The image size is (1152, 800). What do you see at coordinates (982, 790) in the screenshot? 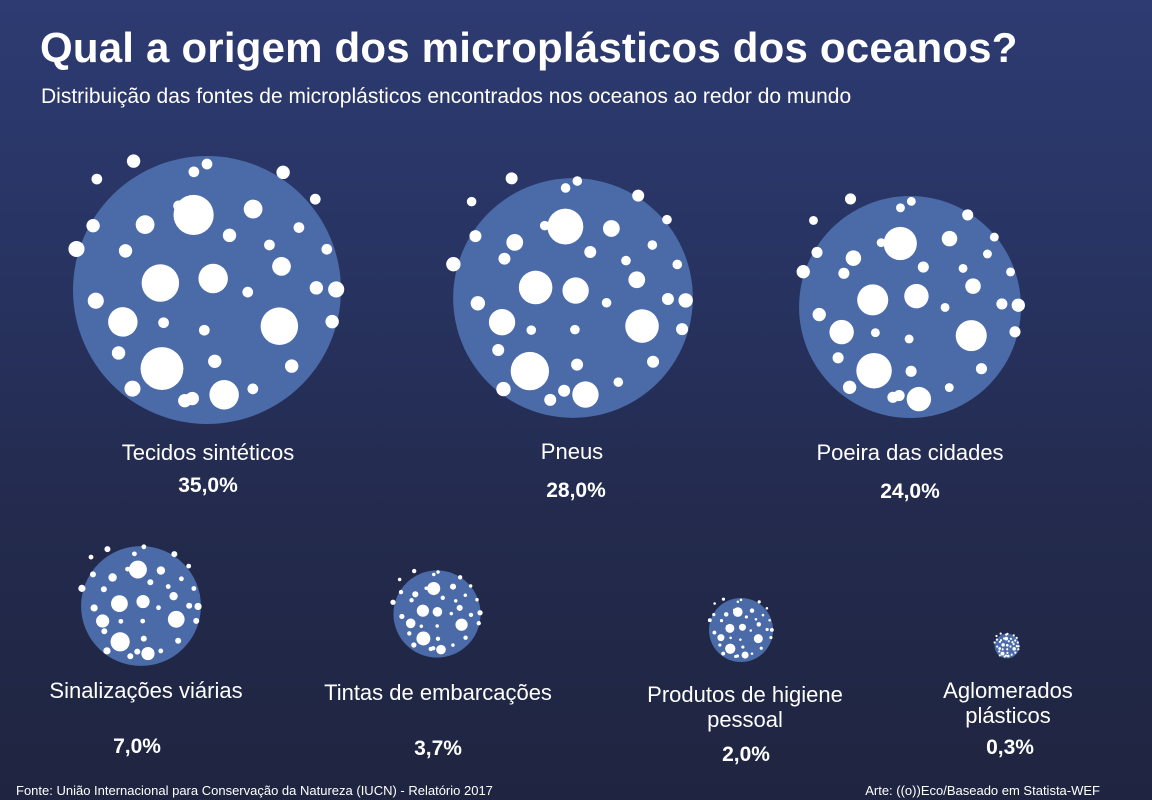
I see `credit-note: Arte: ((o))Eco/Baseado em Statista-WEF` at bounding box center [982, 790].